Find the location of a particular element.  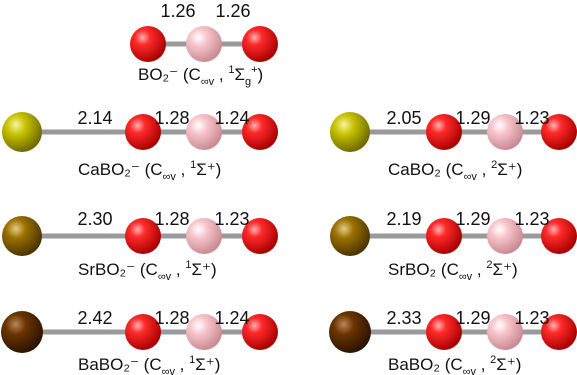

molecule-bo2-anion: 1.26 1.26 BO₂⁻ (C∞v , 1Σg+) is located at coordinates (204, 44).